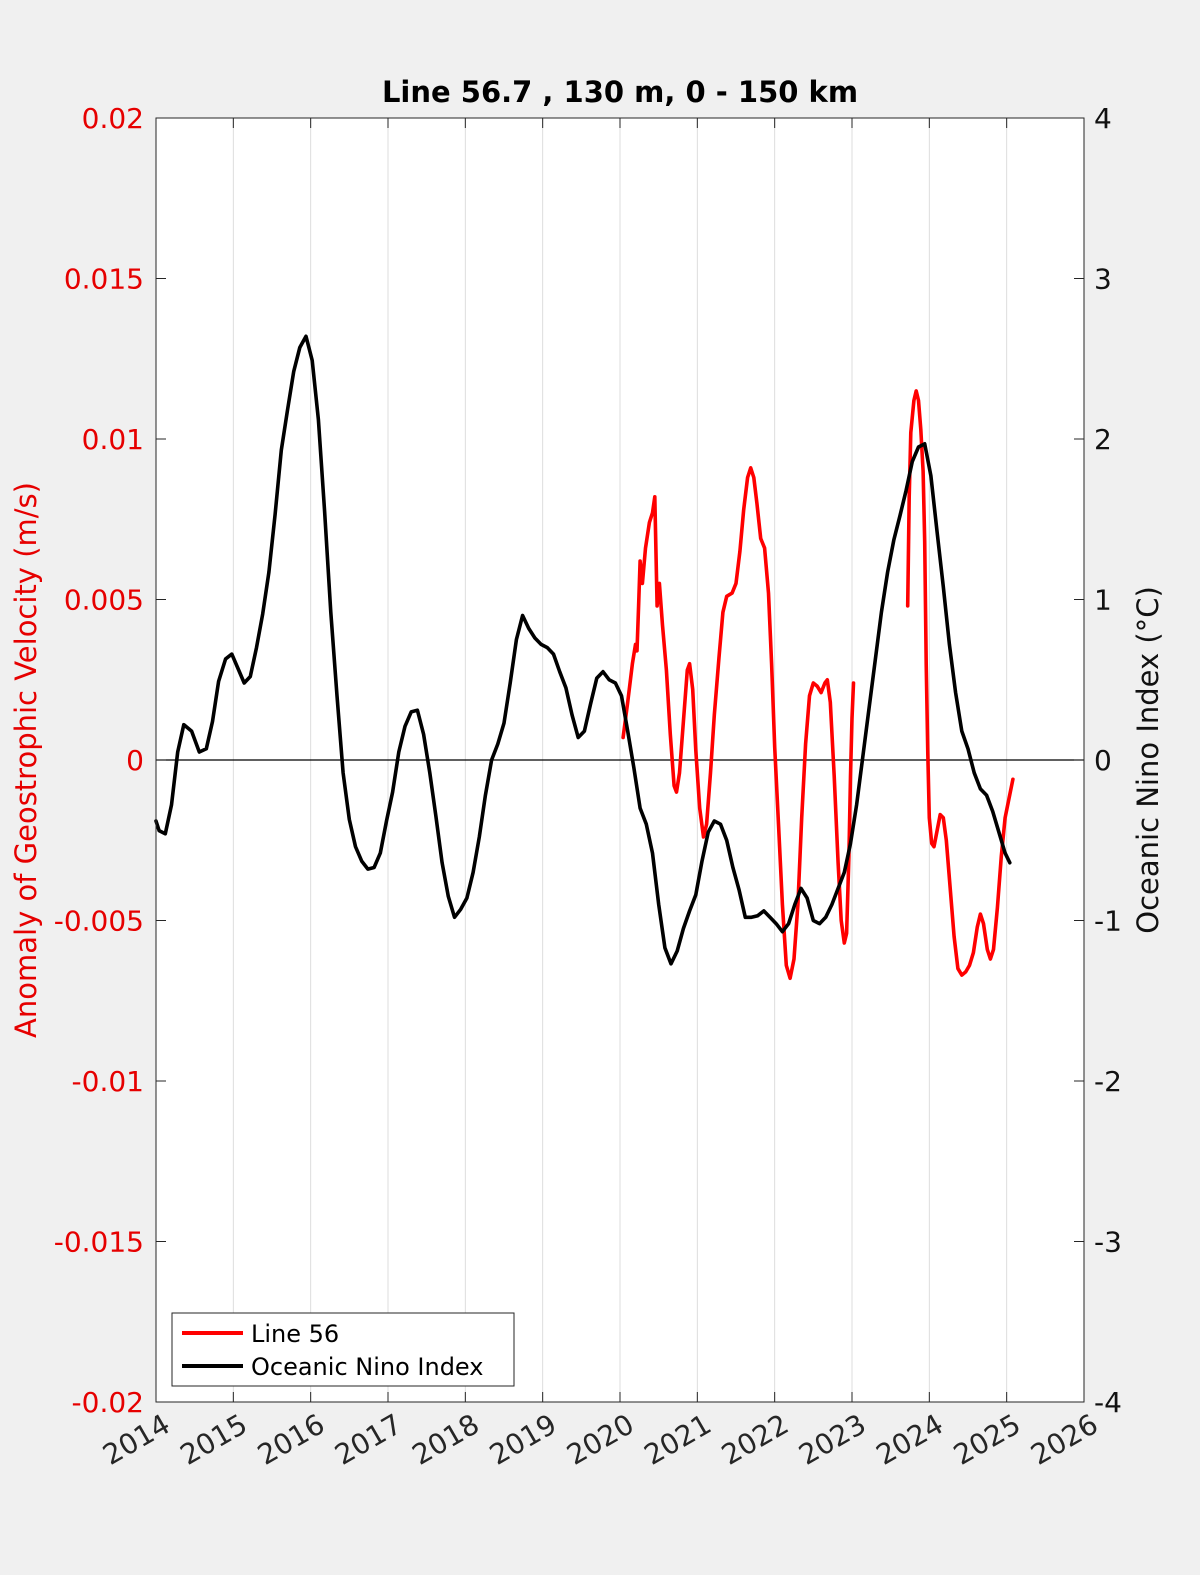 This screenshot has width=1200, height=1575. What do you see at coordinates (1108, 921) in the screenshot?
I see `right-y-tick-label: -1` at bounding box center [1108, 921].